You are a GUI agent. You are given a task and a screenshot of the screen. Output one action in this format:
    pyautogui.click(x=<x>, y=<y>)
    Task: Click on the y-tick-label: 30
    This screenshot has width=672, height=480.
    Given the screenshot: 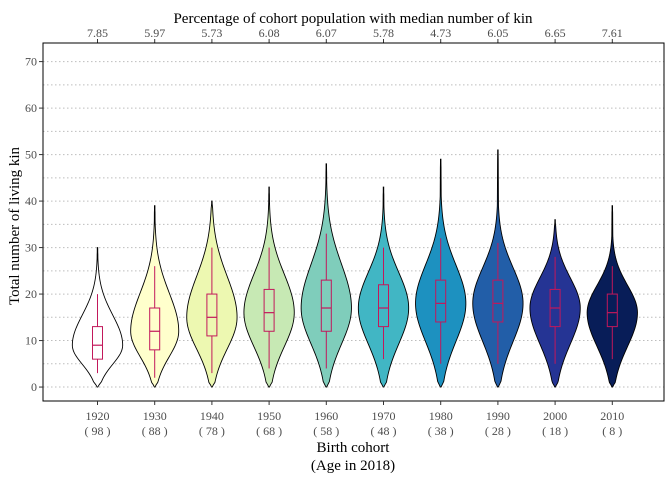 What is the action you would take?
    pyautogui.click(x=31, y=248)
    